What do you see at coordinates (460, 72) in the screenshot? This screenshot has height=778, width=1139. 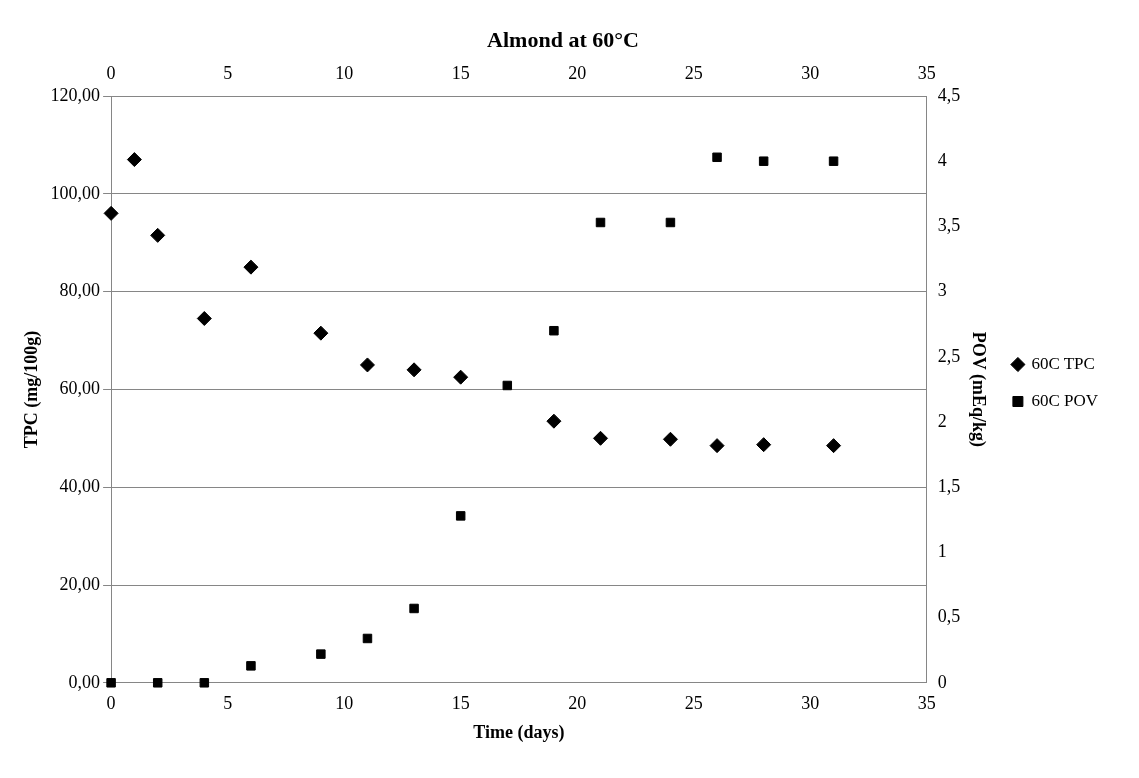 I see `x2-tick-label: 15` at bounding box center [460, 72].